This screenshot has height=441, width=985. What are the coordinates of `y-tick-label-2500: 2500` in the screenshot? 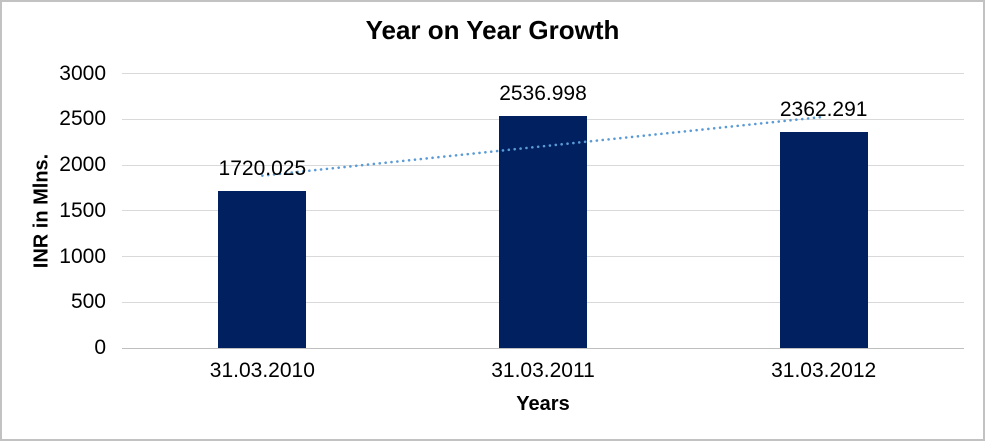 It's located at (82, 119).